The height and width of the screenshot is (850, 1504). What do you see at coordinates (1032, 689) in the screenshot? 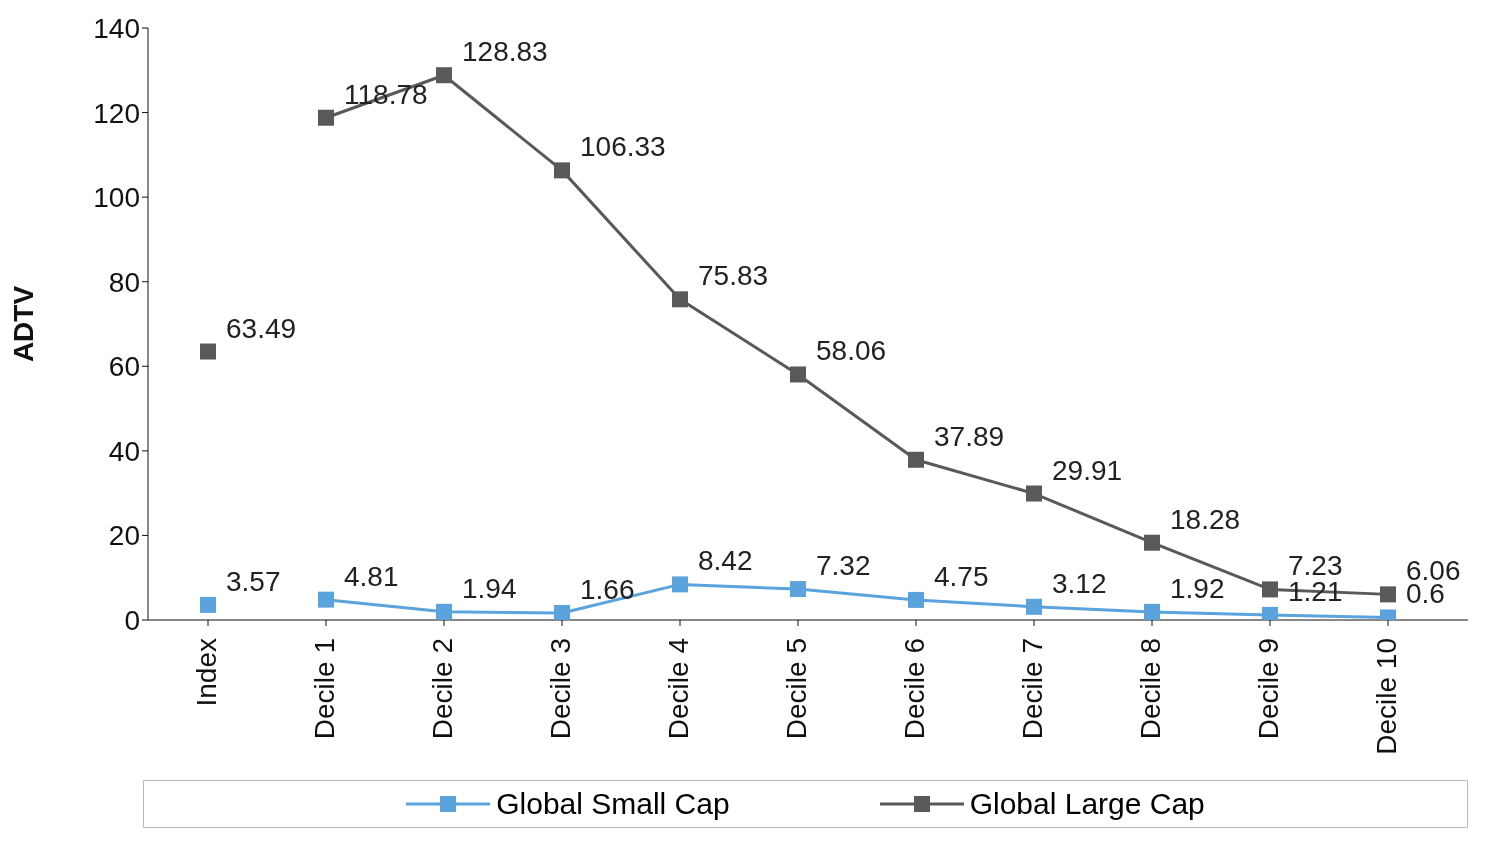
I see `x-tick-label: Decile 7` at bounding box center [1032, 689].